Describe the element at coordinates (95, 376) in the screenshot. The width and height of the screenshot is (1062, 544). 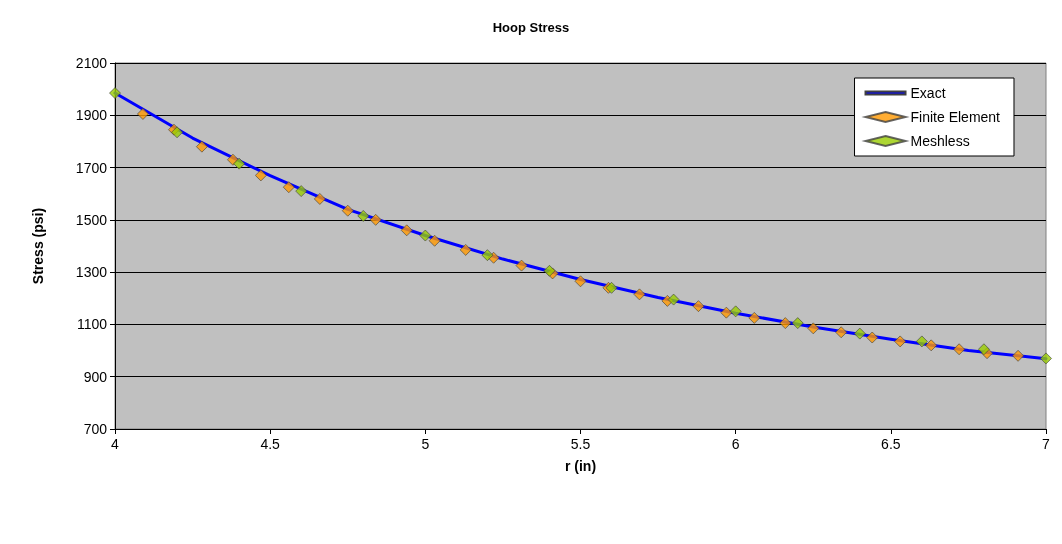
I see `y-tick-label: 900` at that location.